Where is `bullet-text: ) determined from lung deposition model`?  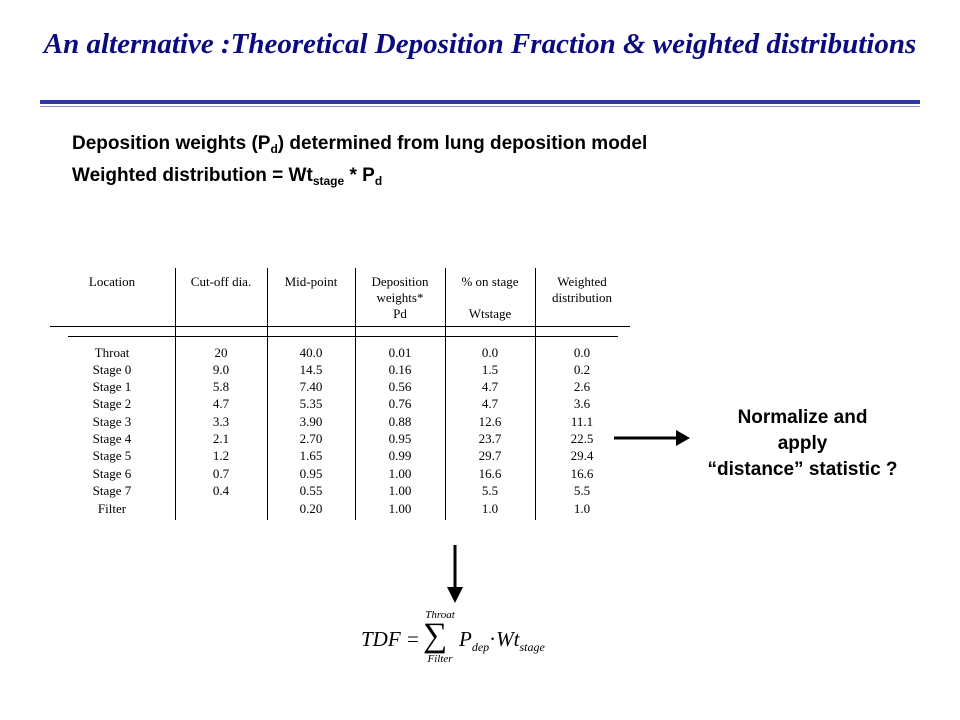 bullet-text: ) determined from lung deposition model is located at coordinates (462, 143).